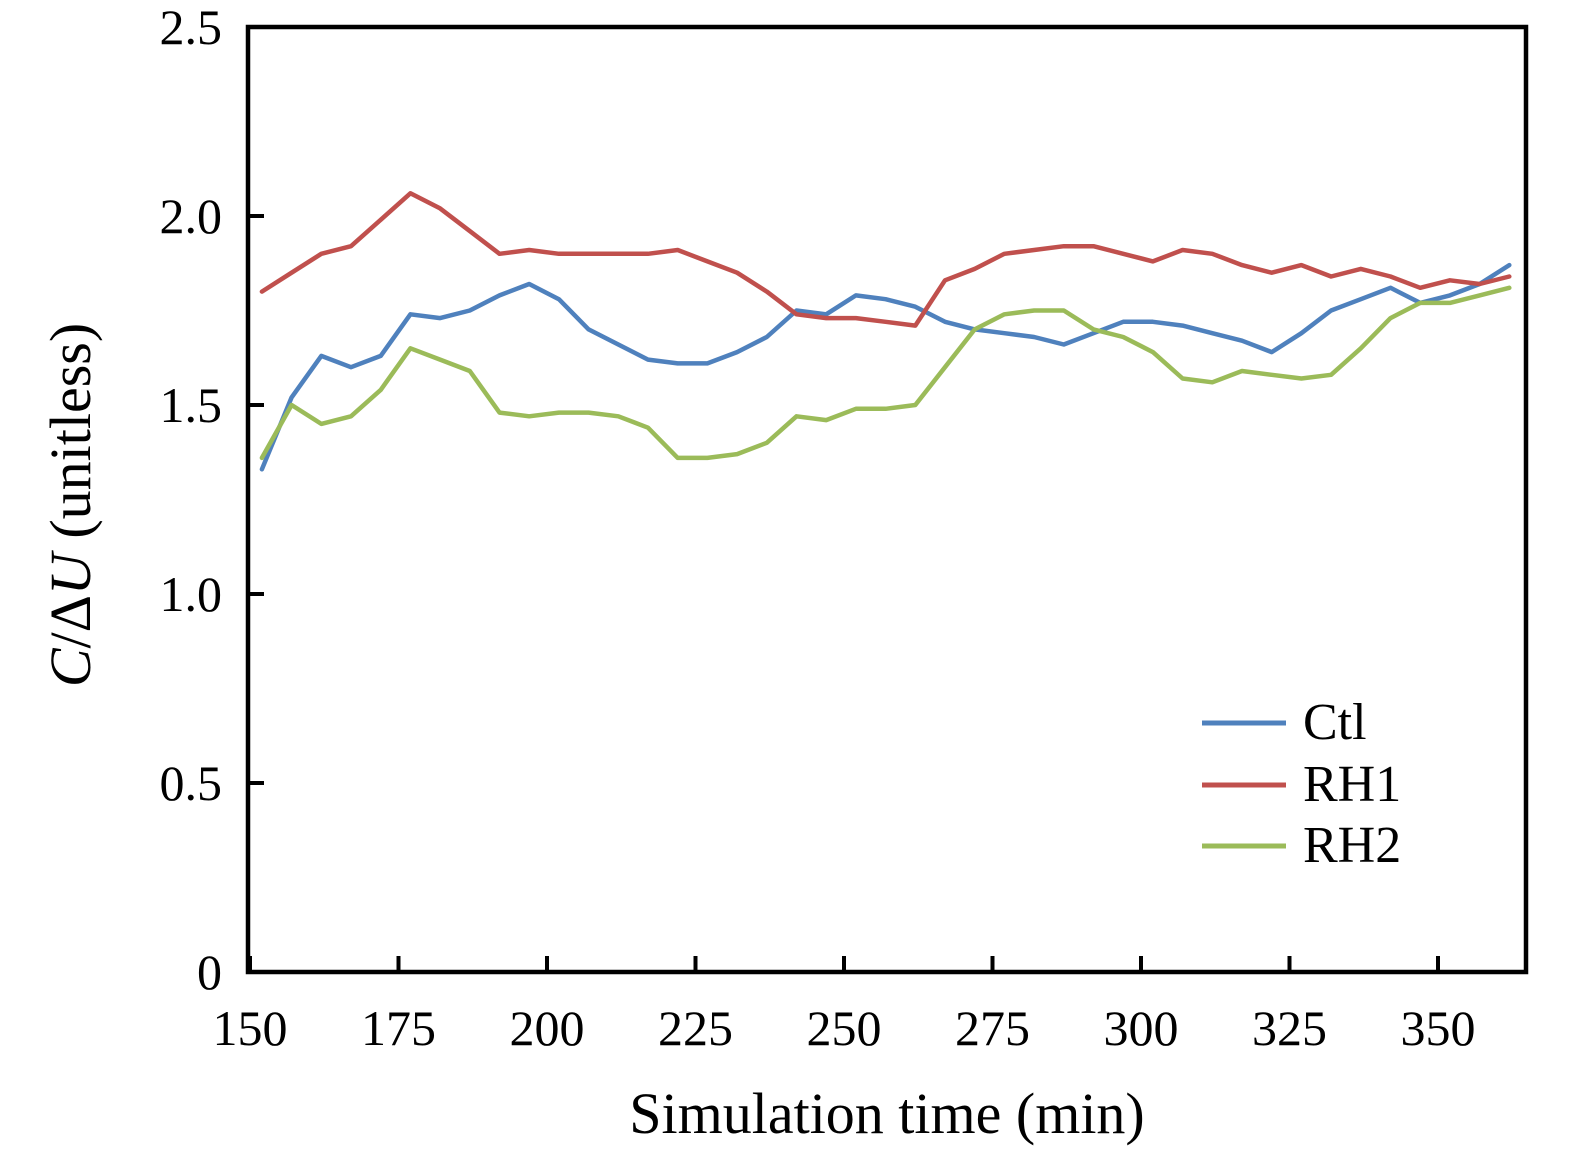  What do you see at coordinates (1438, 1028) in the screenshot?
I see `x-tick-label: 350` at bounding box center [1438, 1028].